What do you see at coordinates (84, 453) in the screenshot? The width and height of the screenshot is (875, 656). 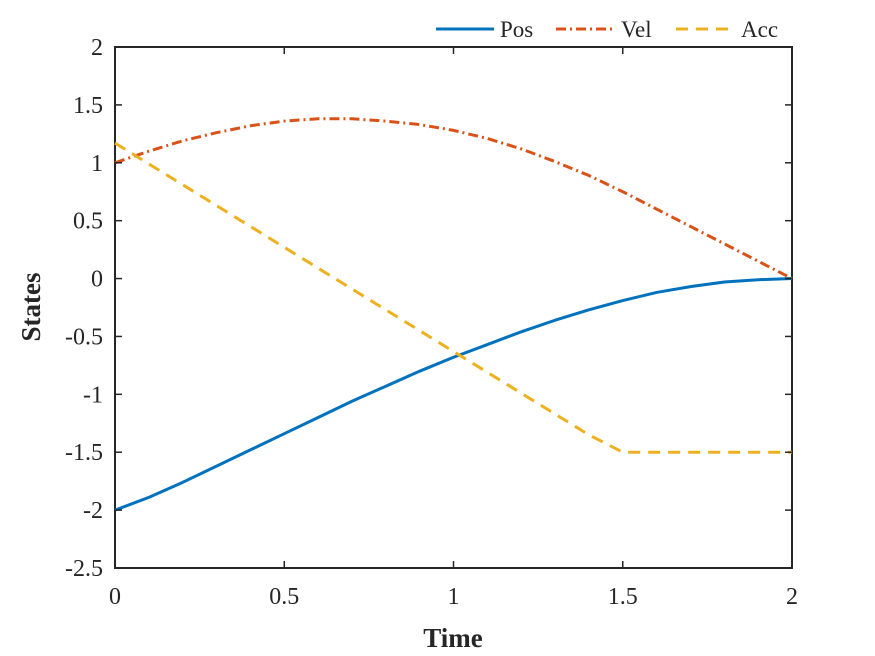 I see `y-tick-label: -1.5` at bounding box center [84, 453].